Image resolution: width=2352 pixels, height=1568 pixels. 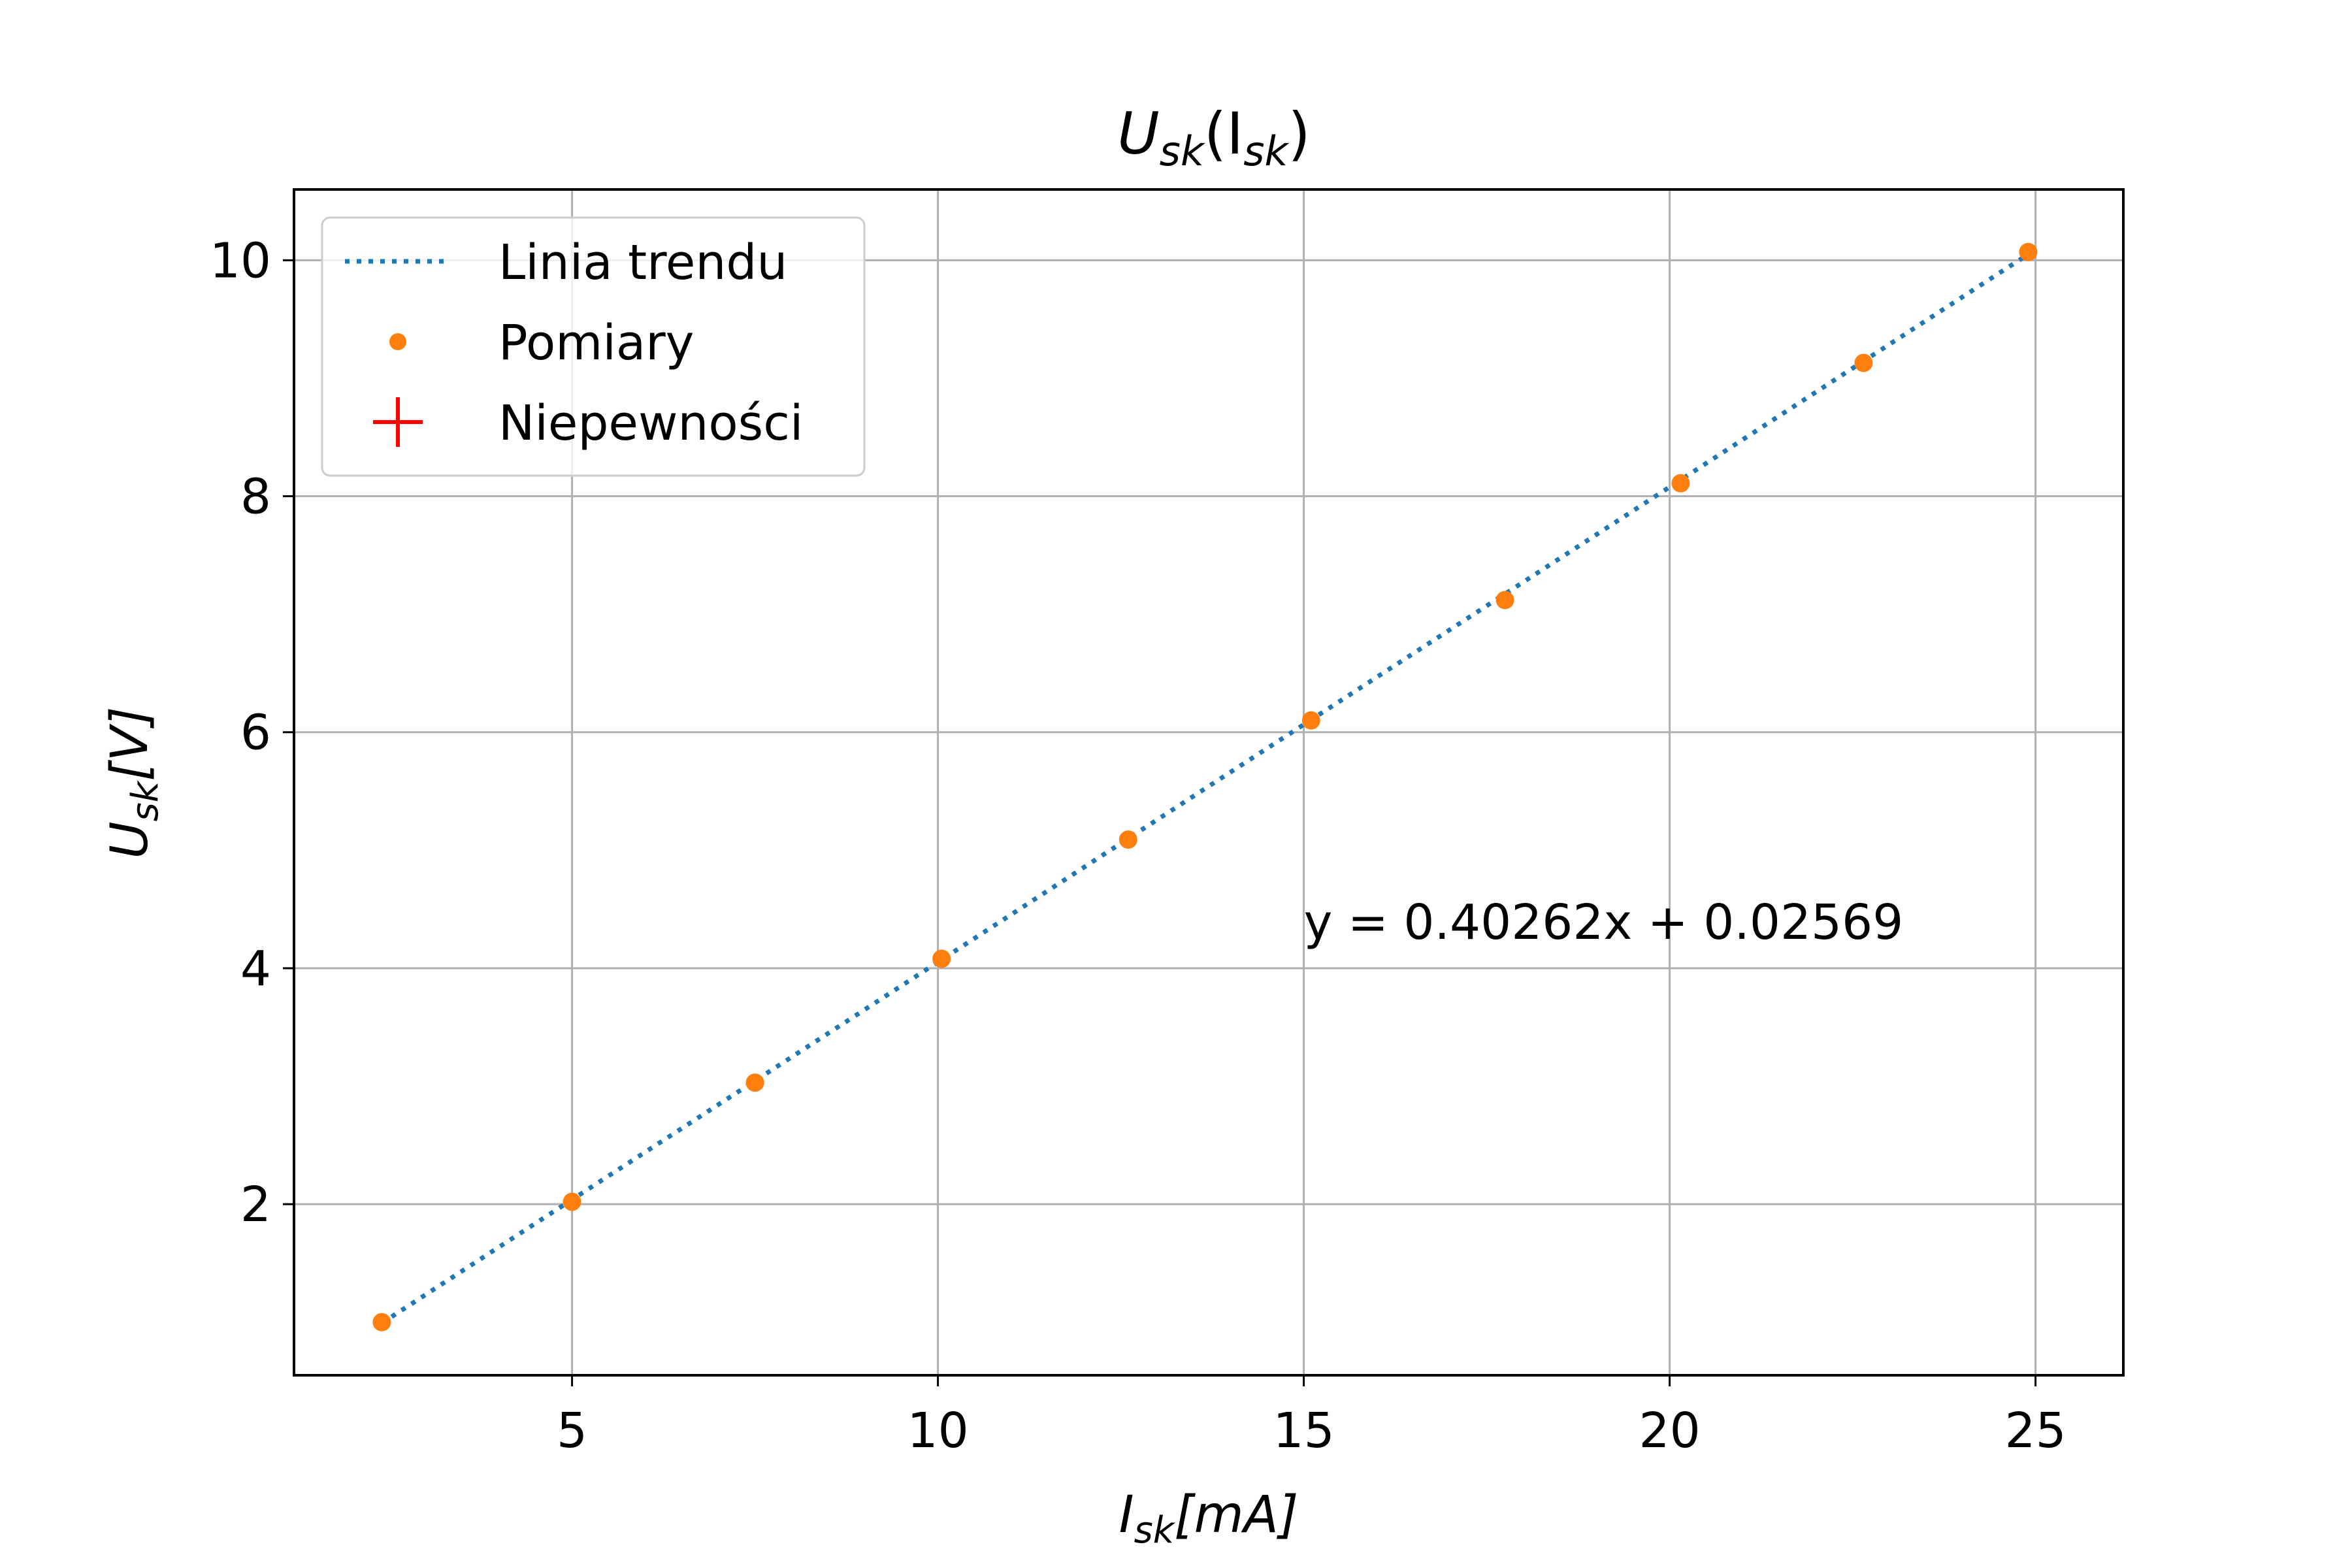 I want to click on legend: Linia trendu Pomiary Niepewności, so click(x=593, y=346).